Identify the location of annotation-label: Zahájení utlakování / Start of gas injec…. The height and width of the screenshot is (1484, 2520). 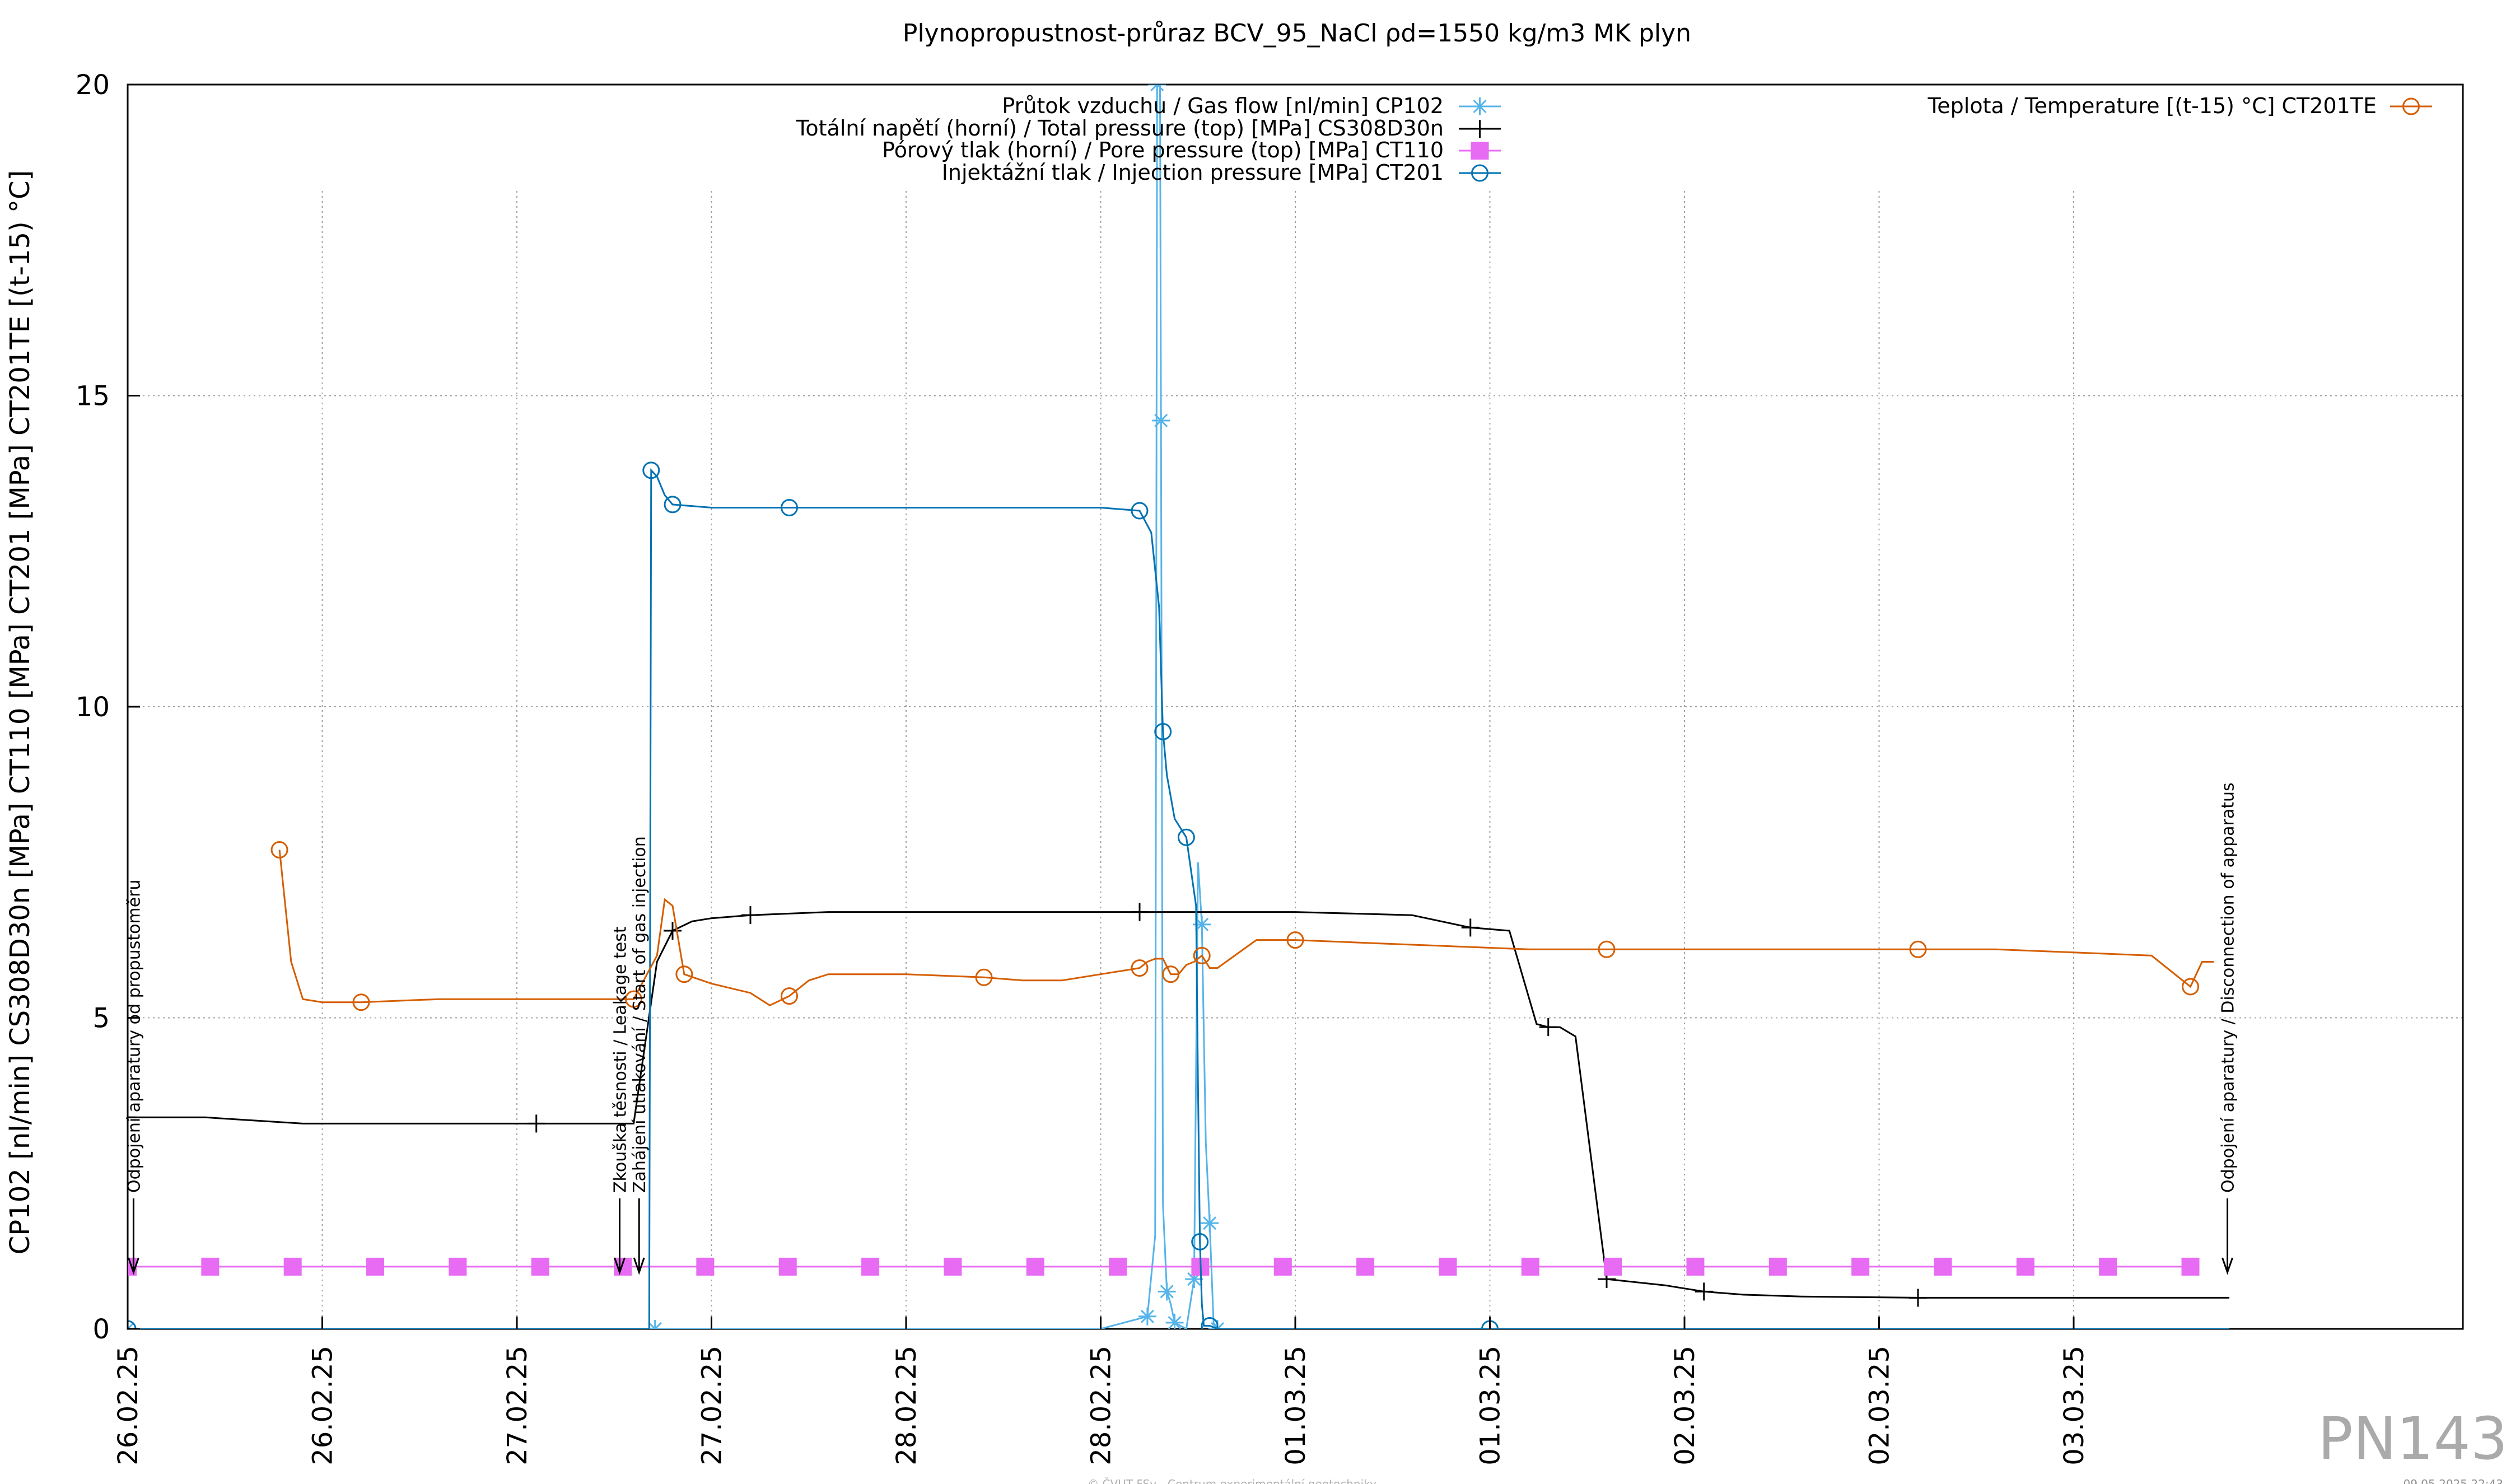
(640, 1015).